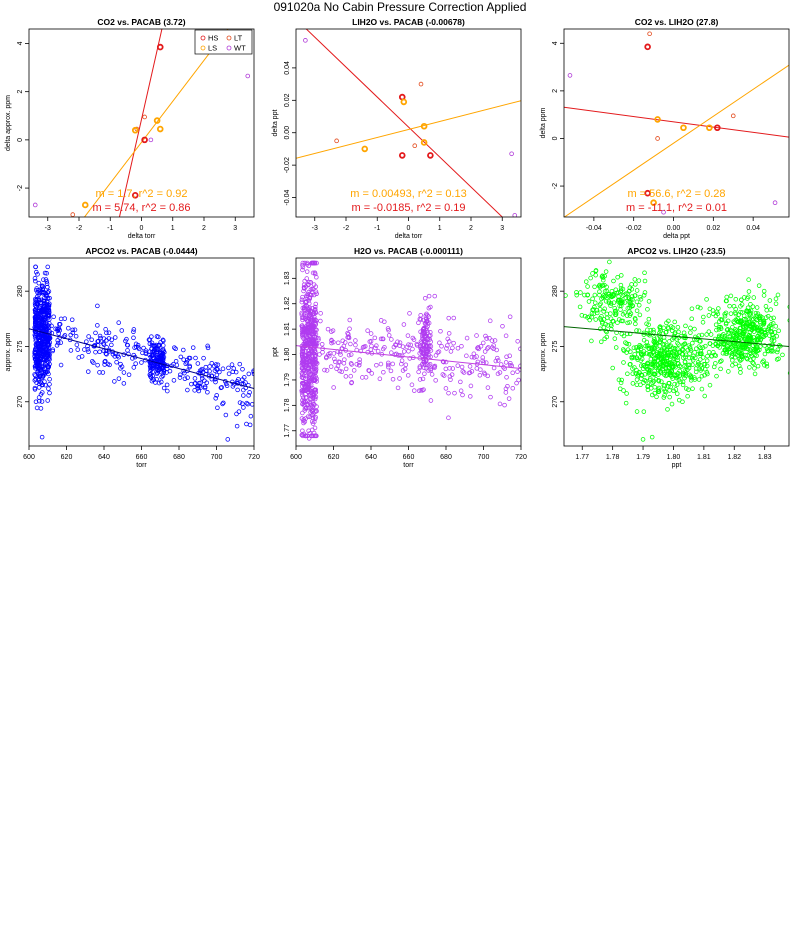 Image resolution: width=800 pixels, height=950 pixels. I want to click on data-point-lt, so click(415, 145).